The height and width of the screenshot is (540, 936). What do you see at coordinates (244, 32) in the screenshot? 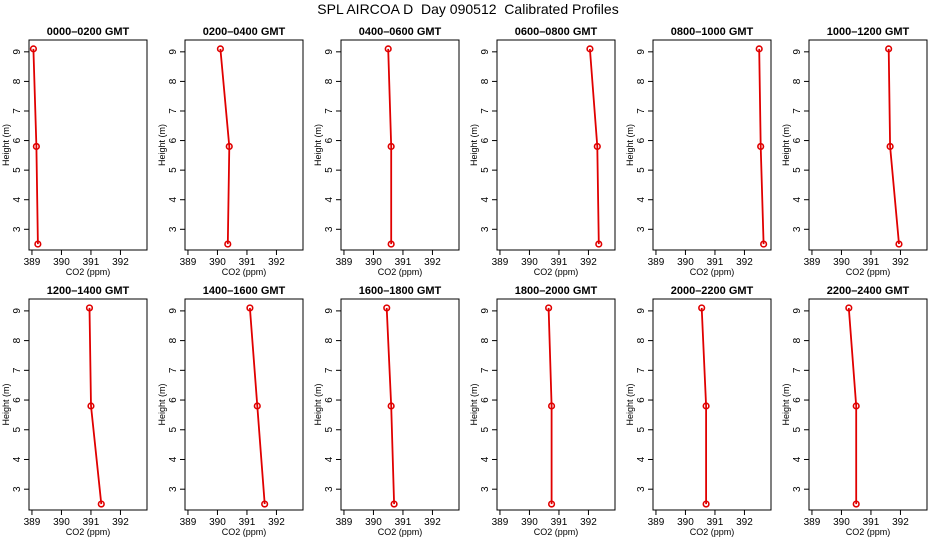
I see `panel-title: 0200–0400 GMT` at bounding box center [244, 32].